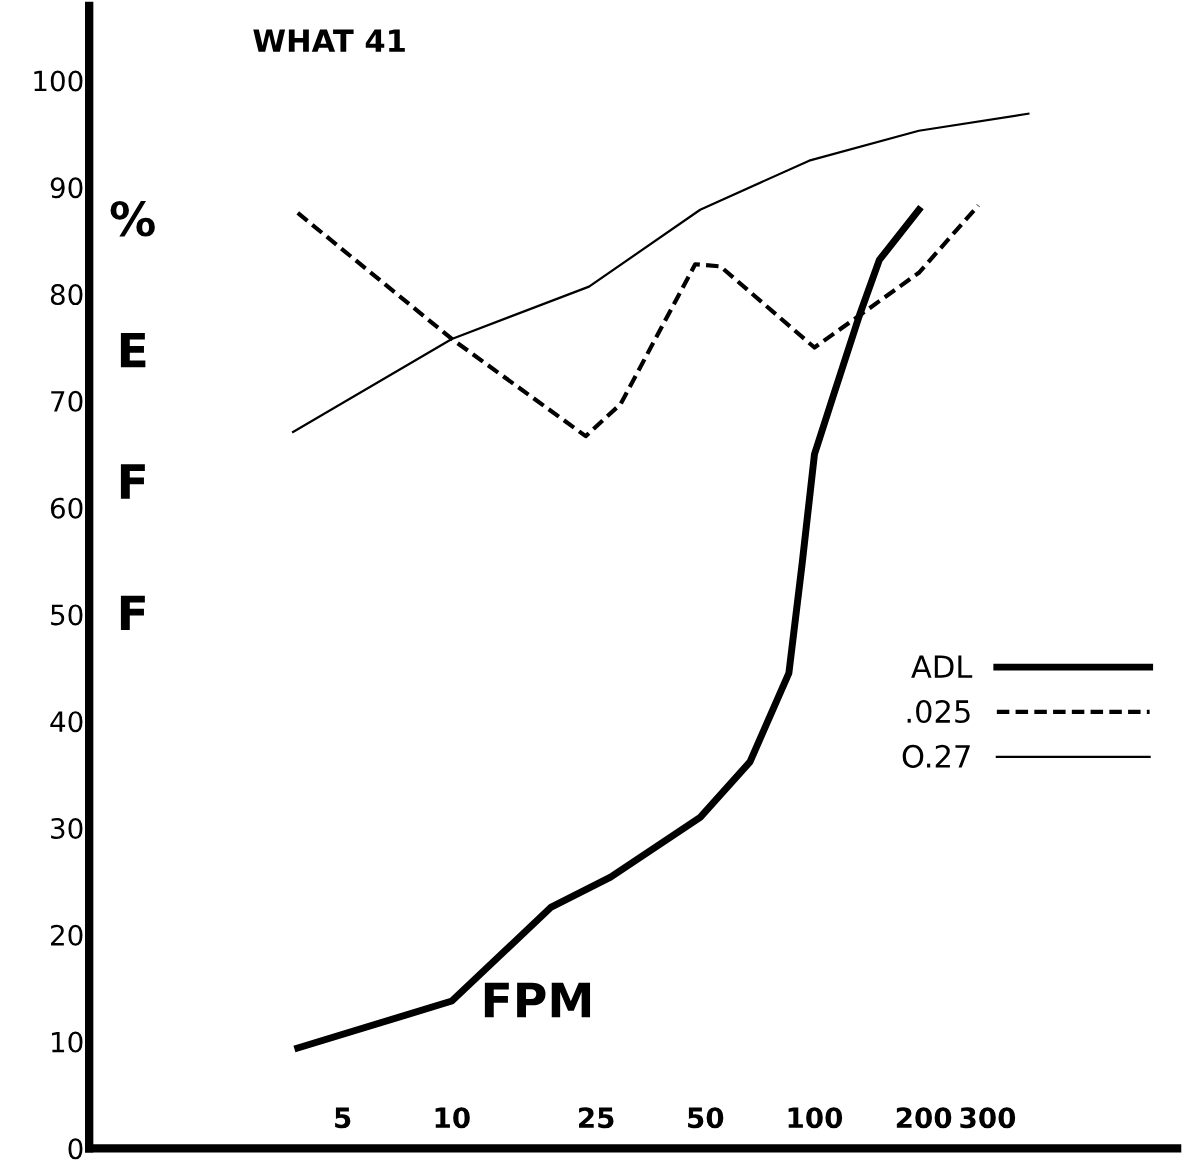 Image resolution: width=1189 pixels, height=1160 pixels. What do you see at coordinates (596, 1118) in the screenshot?
I see `x-tick-label: 25` at bounding box center [596, 1118].